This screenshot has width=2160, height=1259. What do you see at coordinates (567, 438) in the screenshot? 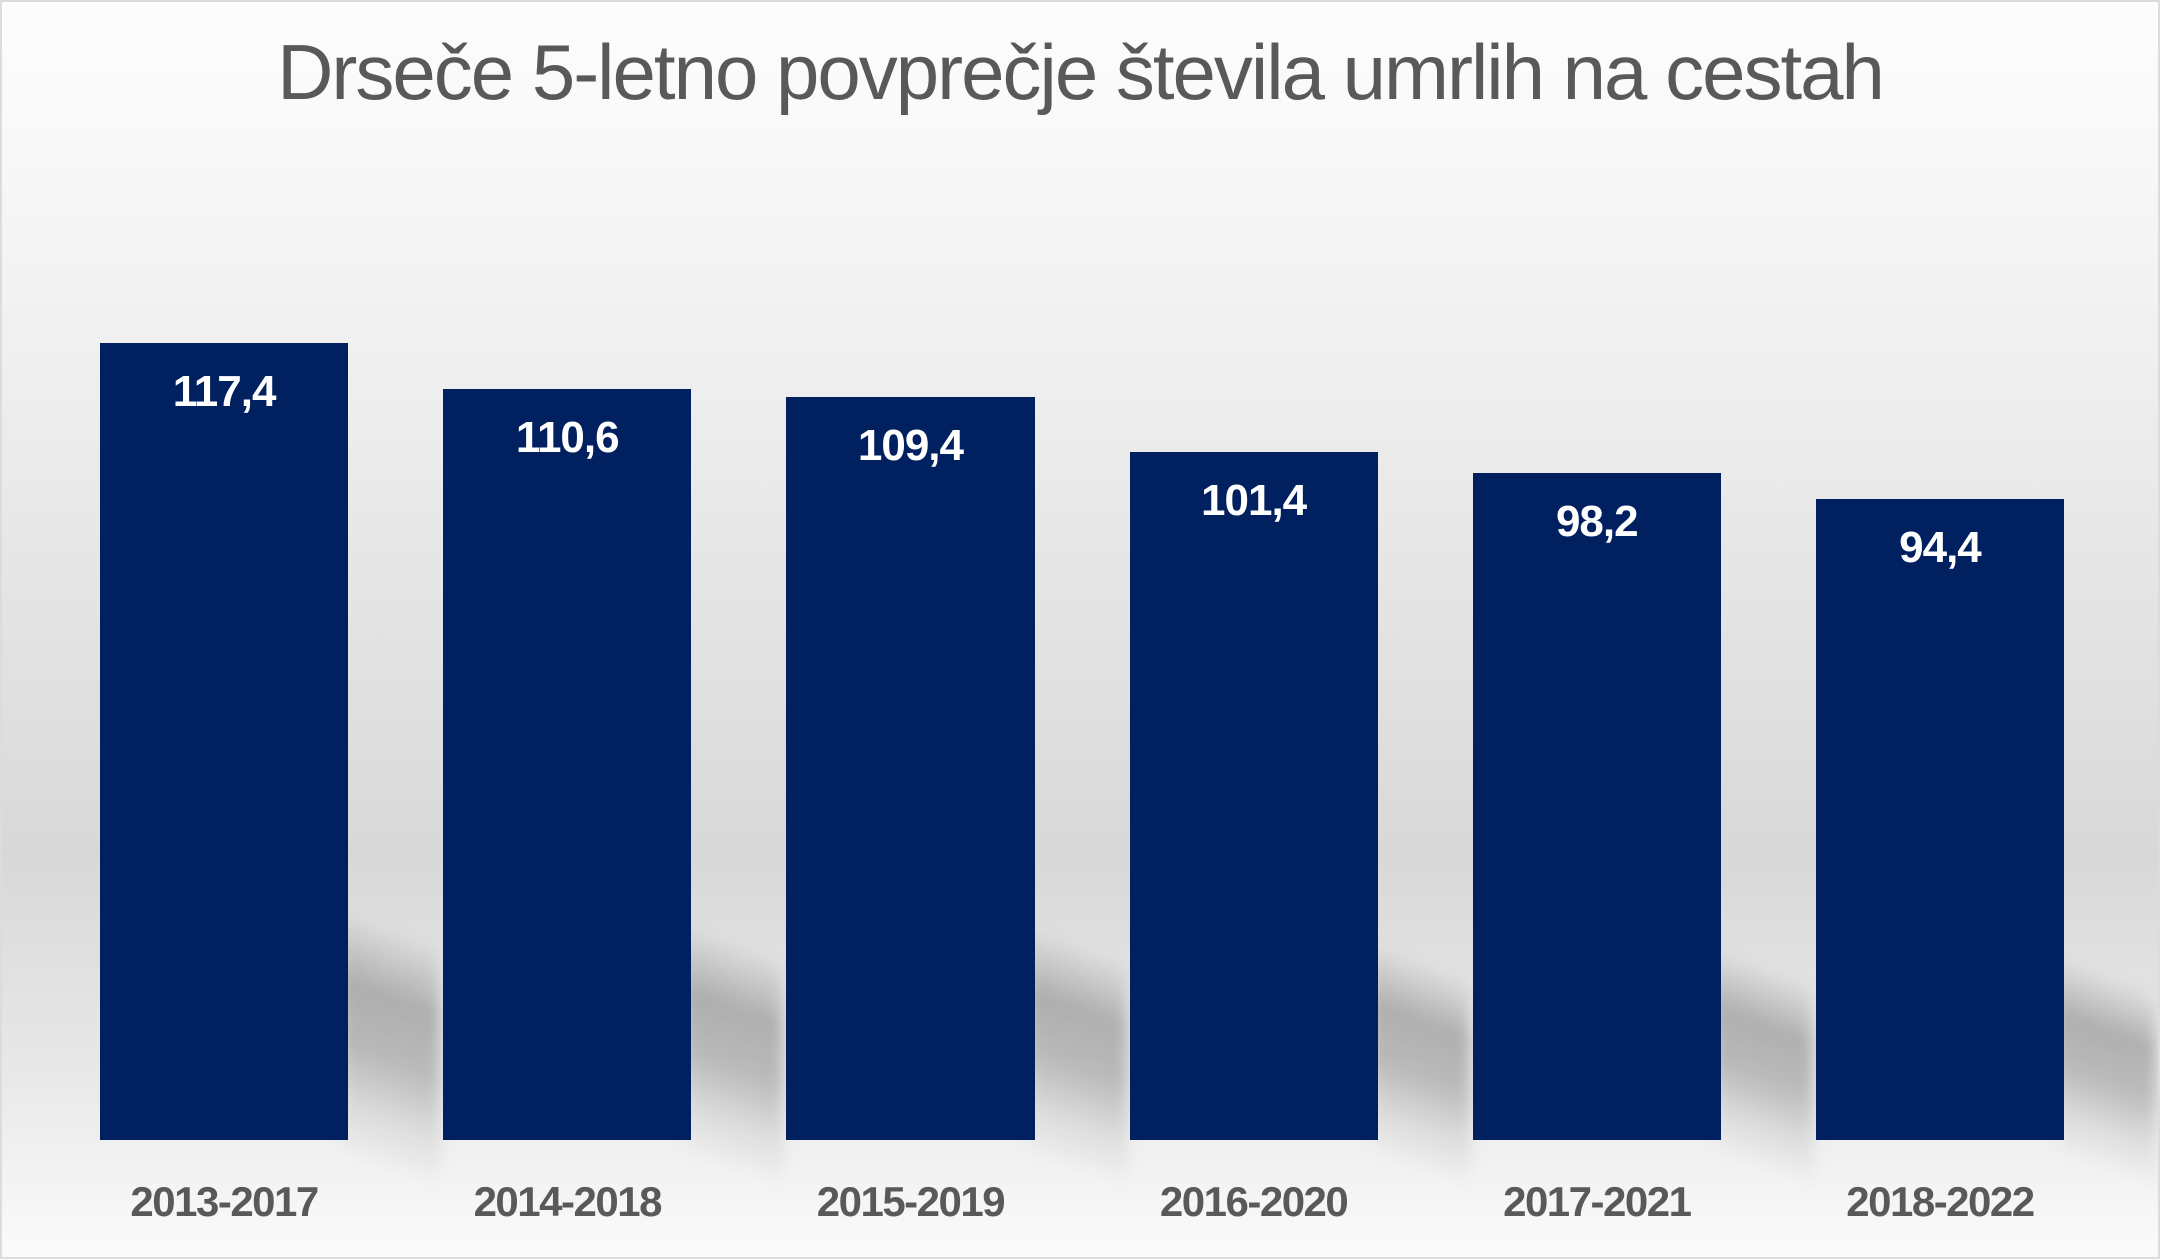
I see `bar-value-label: 110,6` at bounding box center [567, 438].